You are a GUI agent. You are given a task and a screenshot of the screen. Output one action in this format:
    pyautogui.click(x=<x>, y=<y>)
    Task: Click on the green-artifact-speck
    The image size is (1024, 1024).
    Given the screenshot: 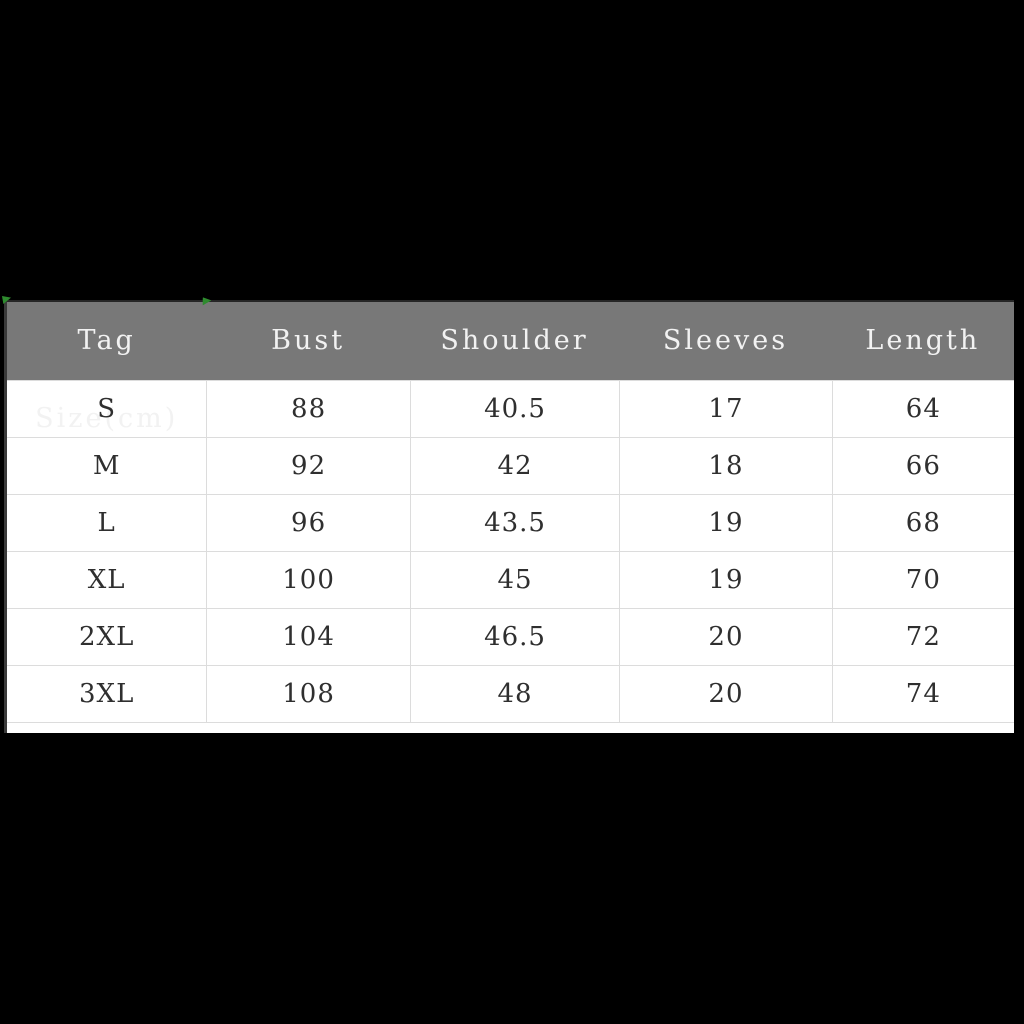 What is the action you would take?
    pyautogui.click(x=6, y=300)
    